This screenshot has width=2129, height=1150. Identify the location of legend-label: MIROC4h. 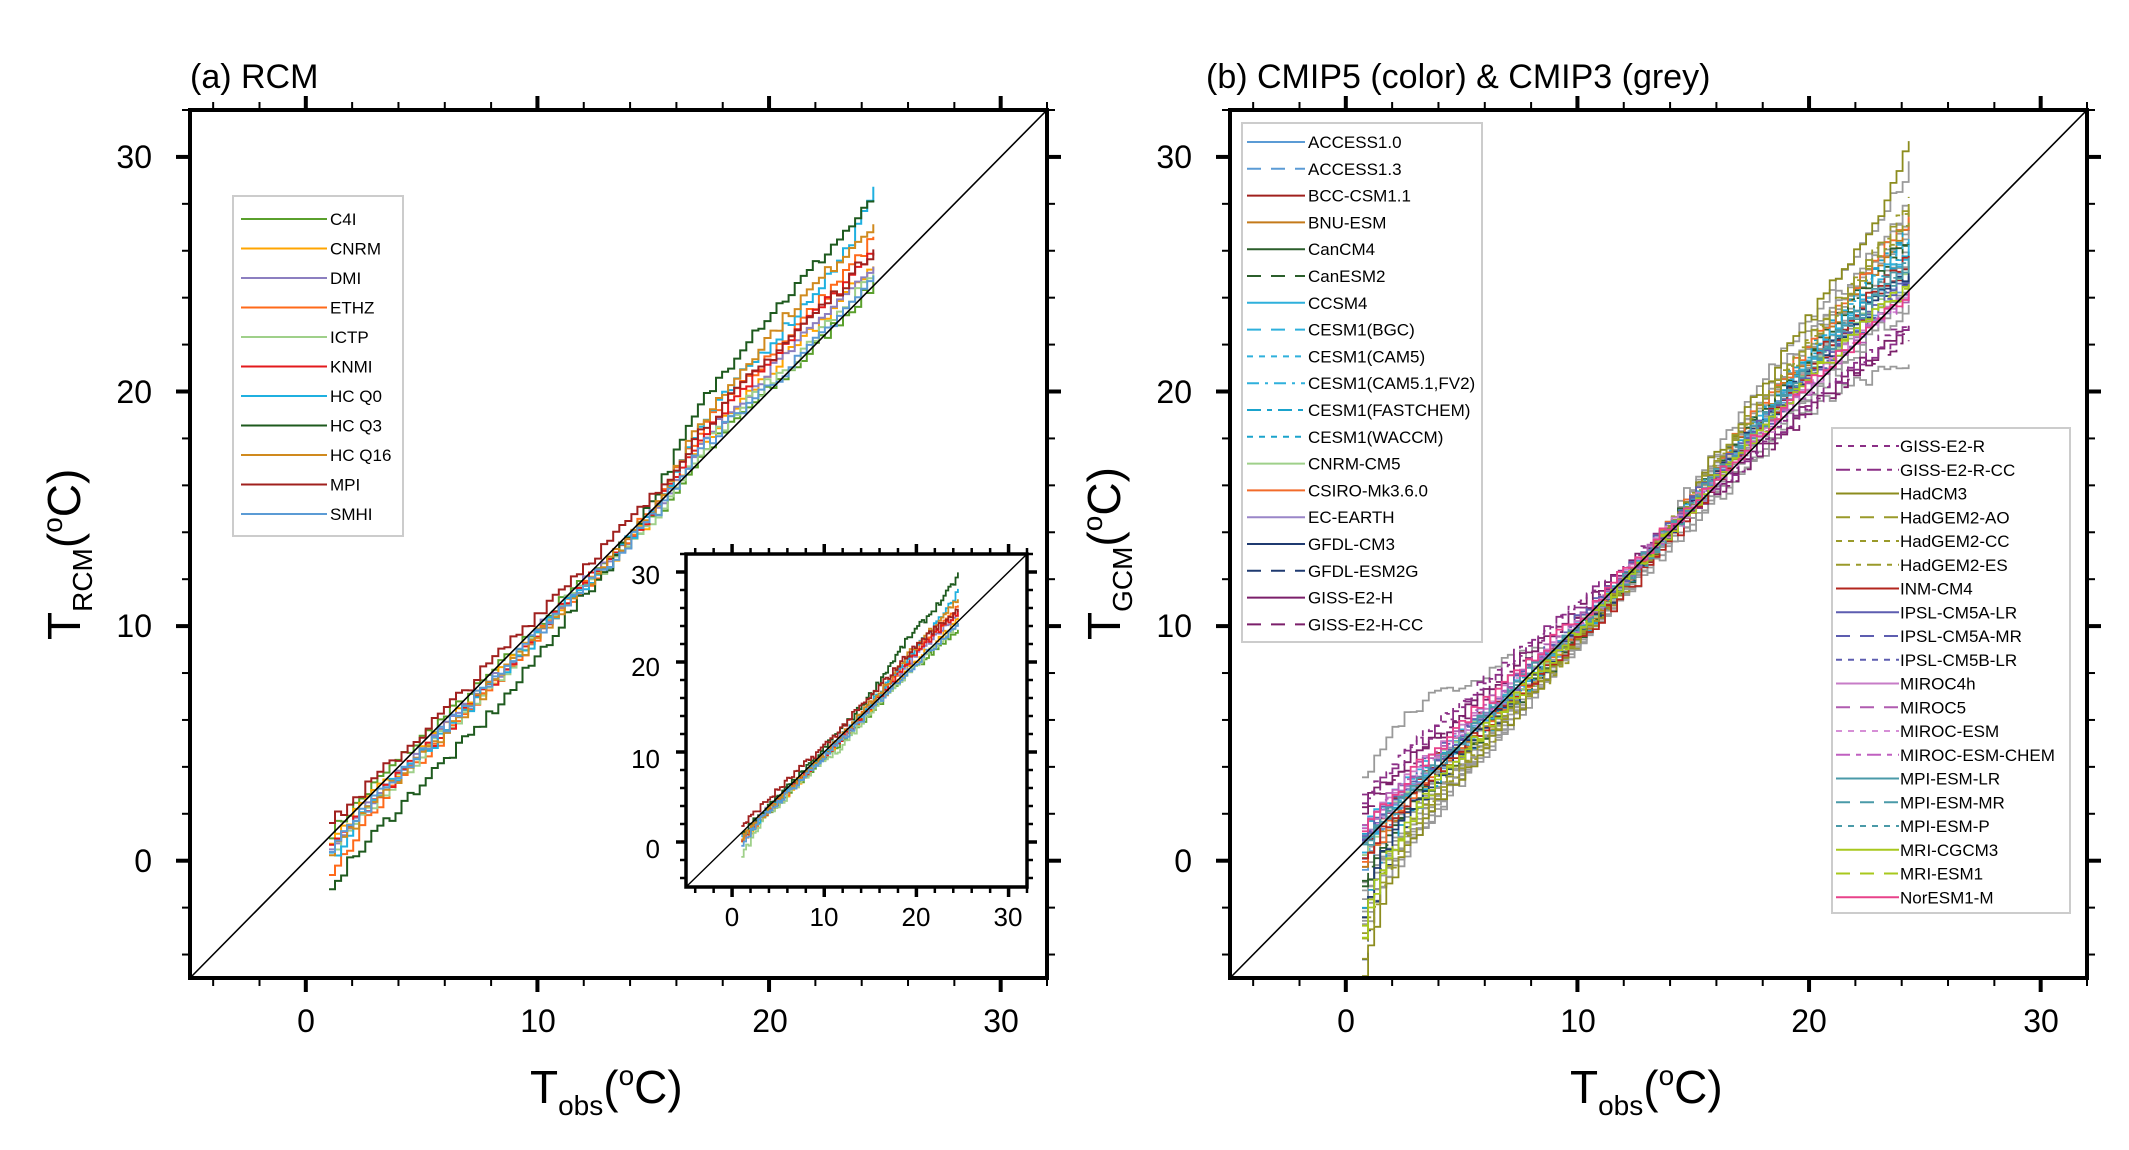
(1938, 684).